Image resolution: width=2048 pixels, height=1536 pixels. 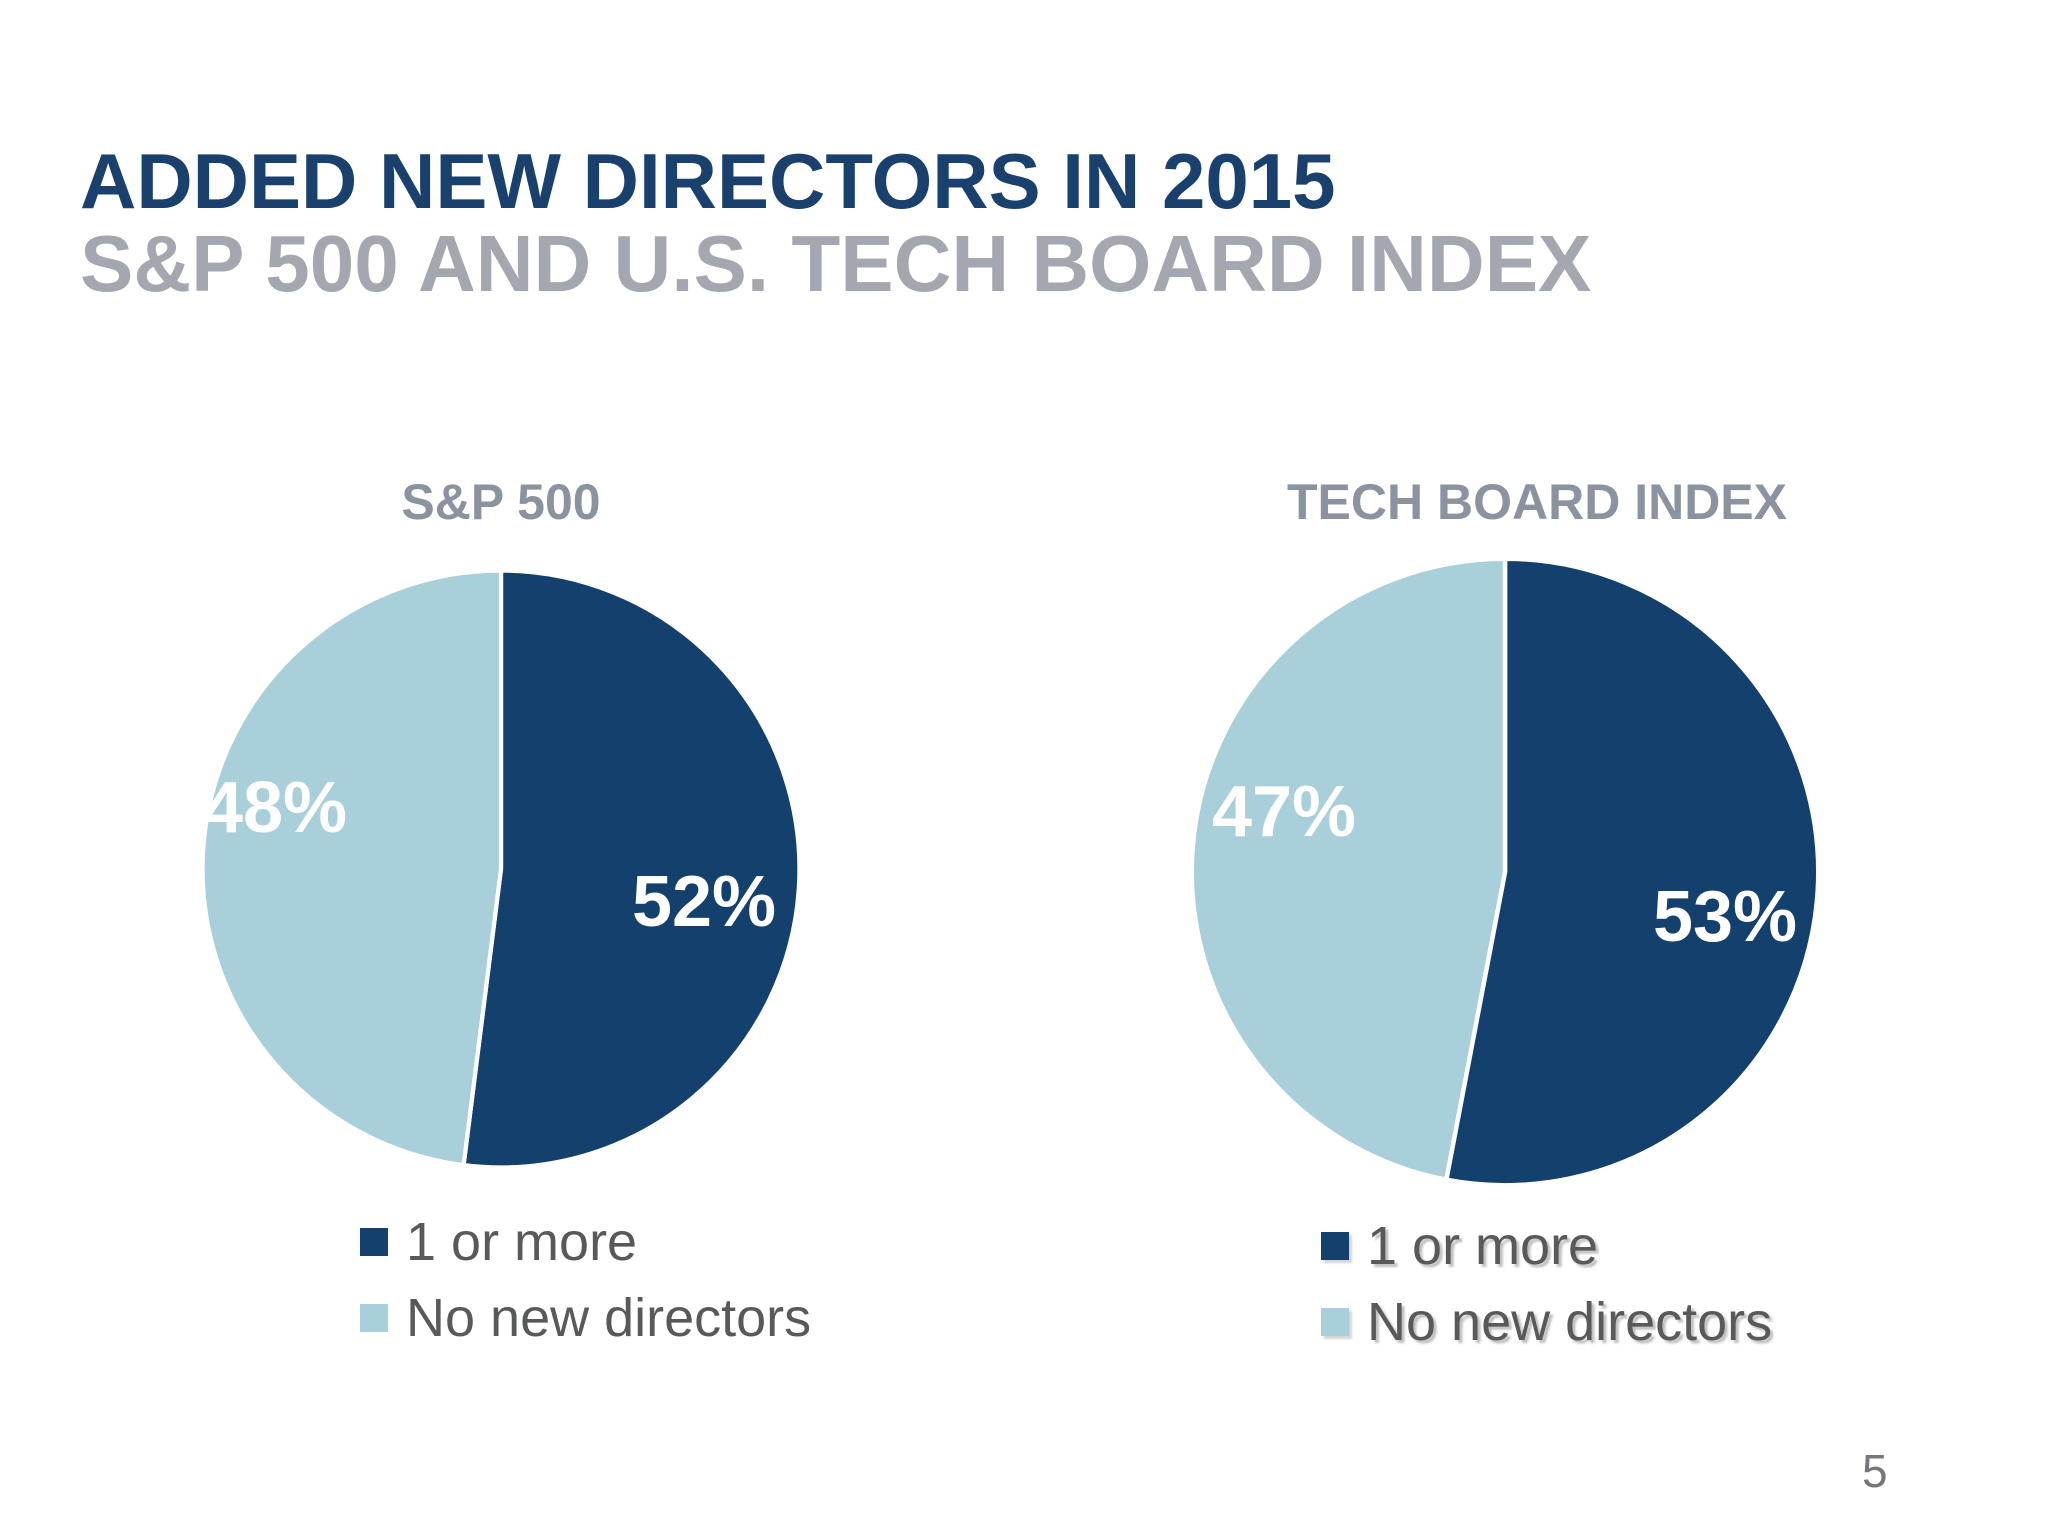 I want to click on legend-sp500: 1 or more No new directors, so click(x=585, y=1280).